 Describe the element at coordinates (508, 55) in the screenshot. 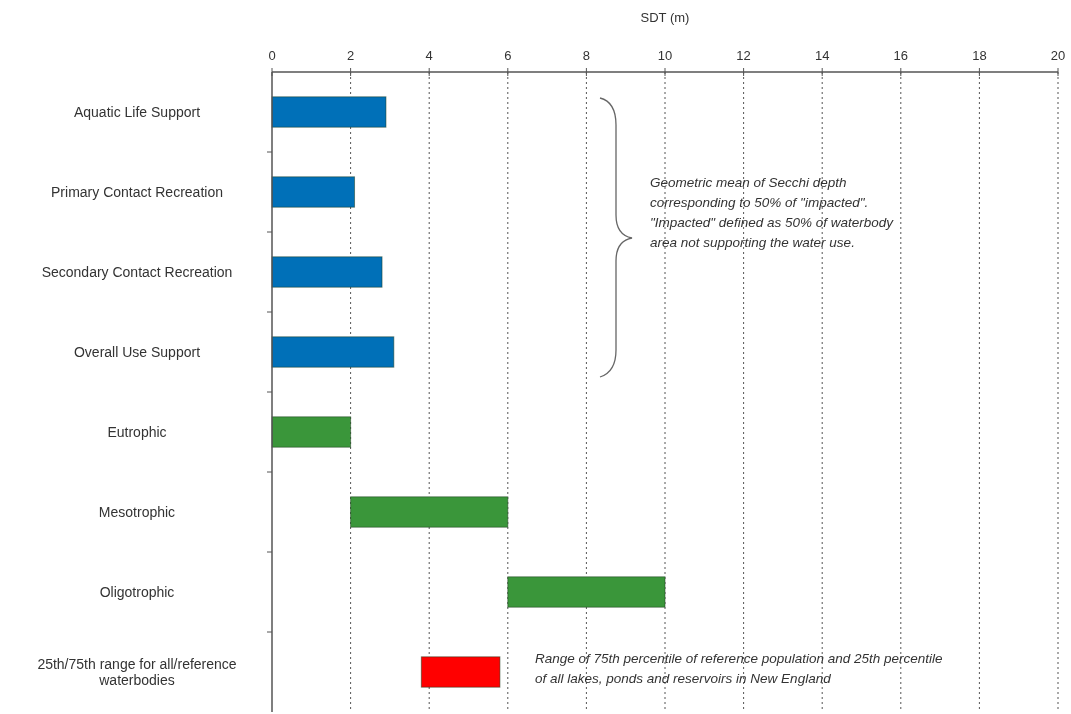

I see `x-tick-label: 6` at that location.